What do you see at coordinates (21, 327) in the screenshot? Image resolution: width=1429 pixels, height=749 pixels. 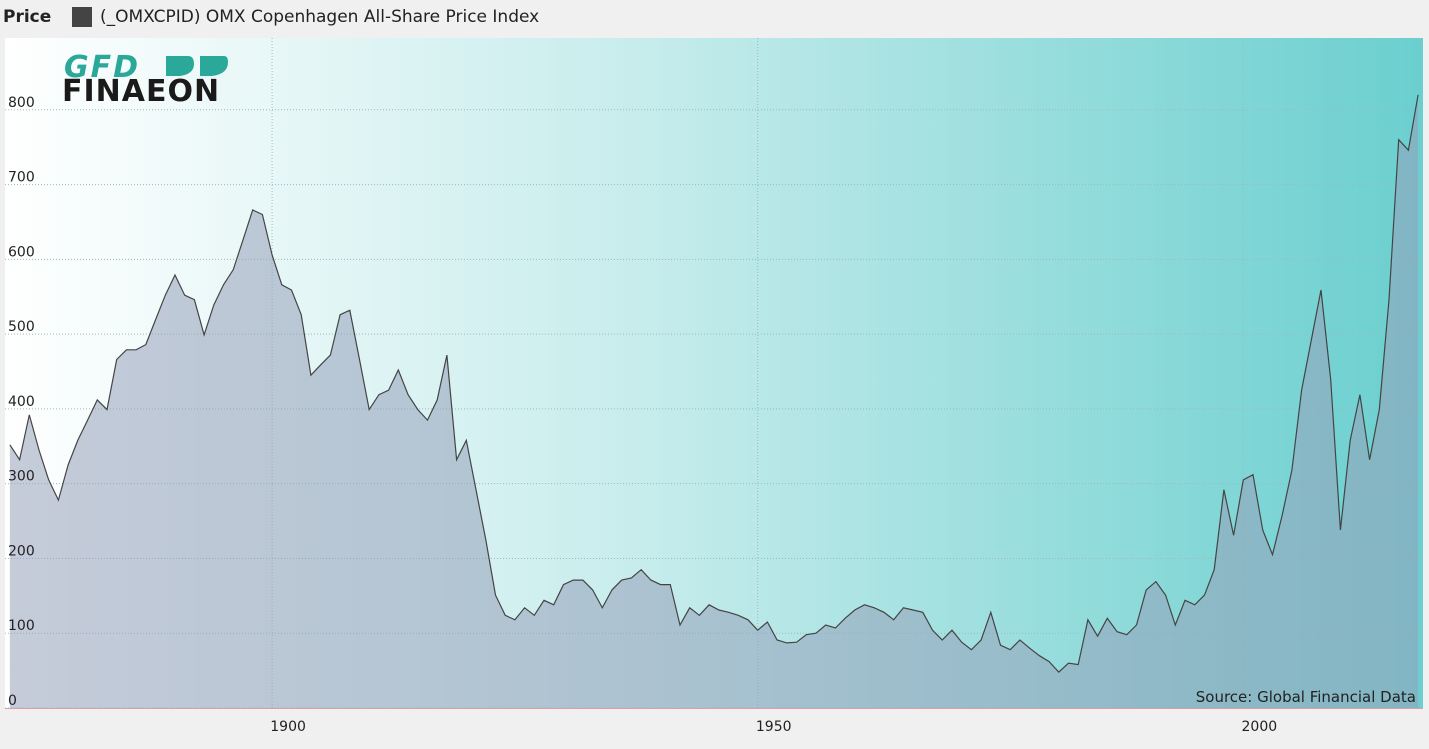 I see `y-tick-label: 500` at bounding box center [21, 327].